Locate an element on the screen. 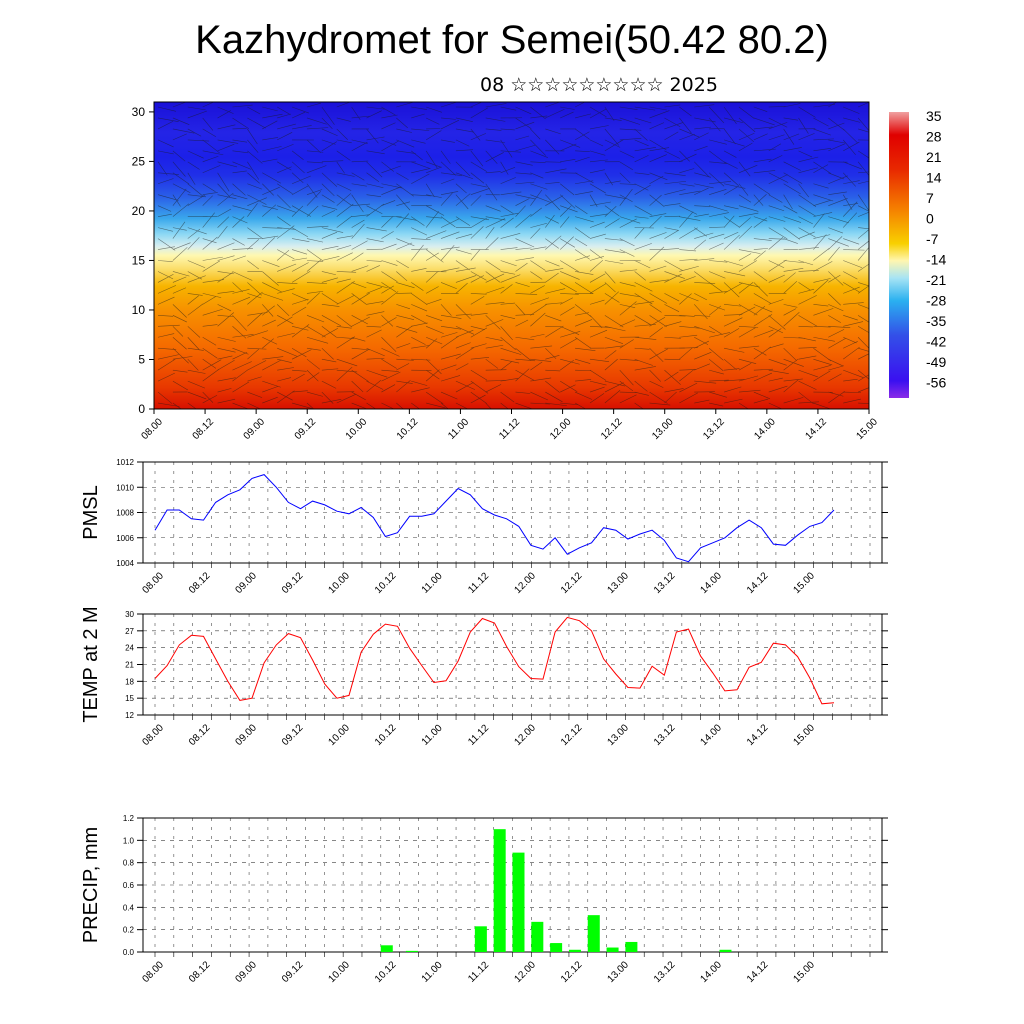 This screenshot has width=1024, height=1024. panel-ytick-label: 0.0 is located at coordinates (129, 952).